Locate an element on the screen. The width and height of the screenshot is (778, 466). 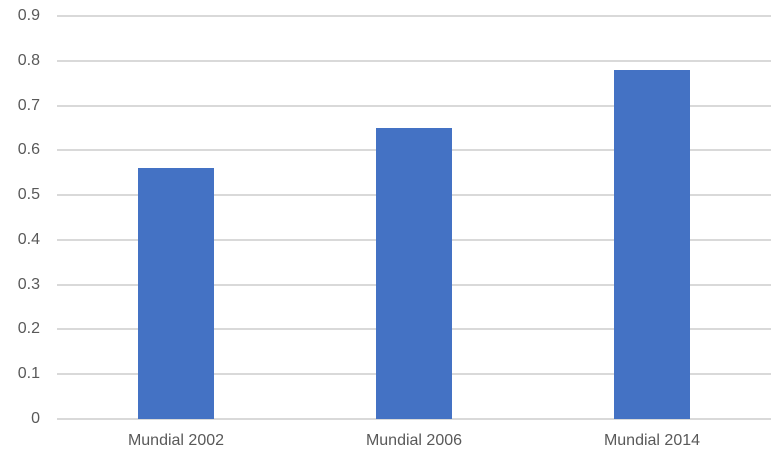
y-tick-label: 0.7 is located at coordinates (28, 105).